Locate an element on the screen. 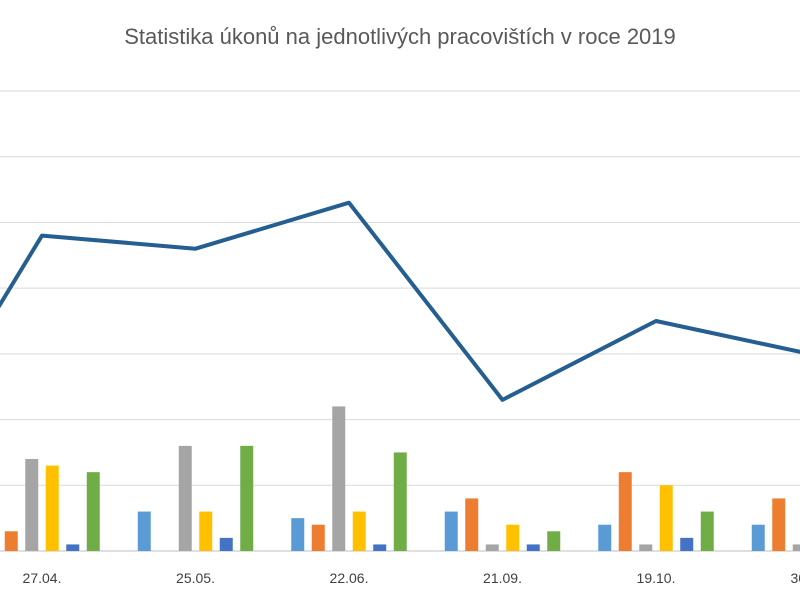 This screenshot has width=800, height=600. x-tick-label: 30.11. is located at coordinates (795, 578).